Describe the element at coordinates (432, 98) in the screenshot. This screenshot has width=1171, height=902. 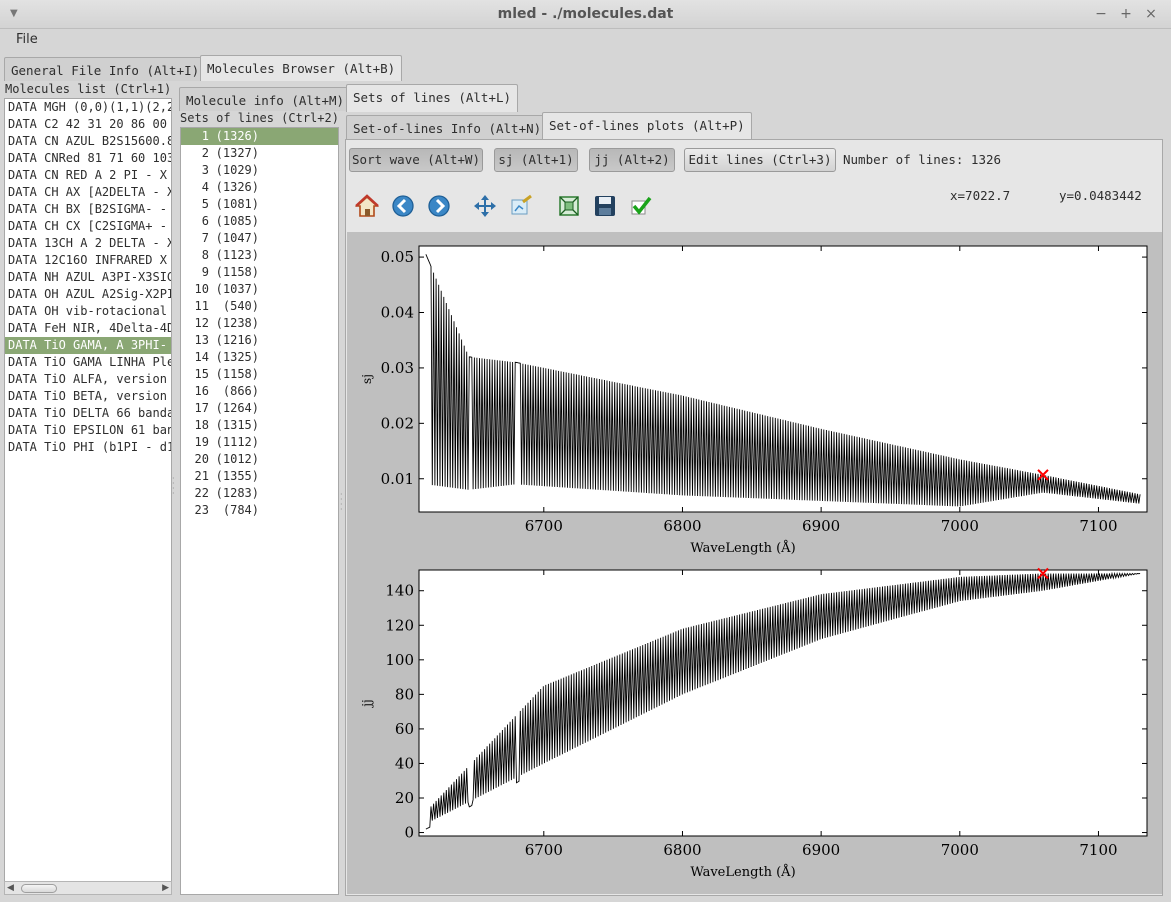
I see `tab-sets-of-lines: Sets of lines (Alt+L)` at that location.